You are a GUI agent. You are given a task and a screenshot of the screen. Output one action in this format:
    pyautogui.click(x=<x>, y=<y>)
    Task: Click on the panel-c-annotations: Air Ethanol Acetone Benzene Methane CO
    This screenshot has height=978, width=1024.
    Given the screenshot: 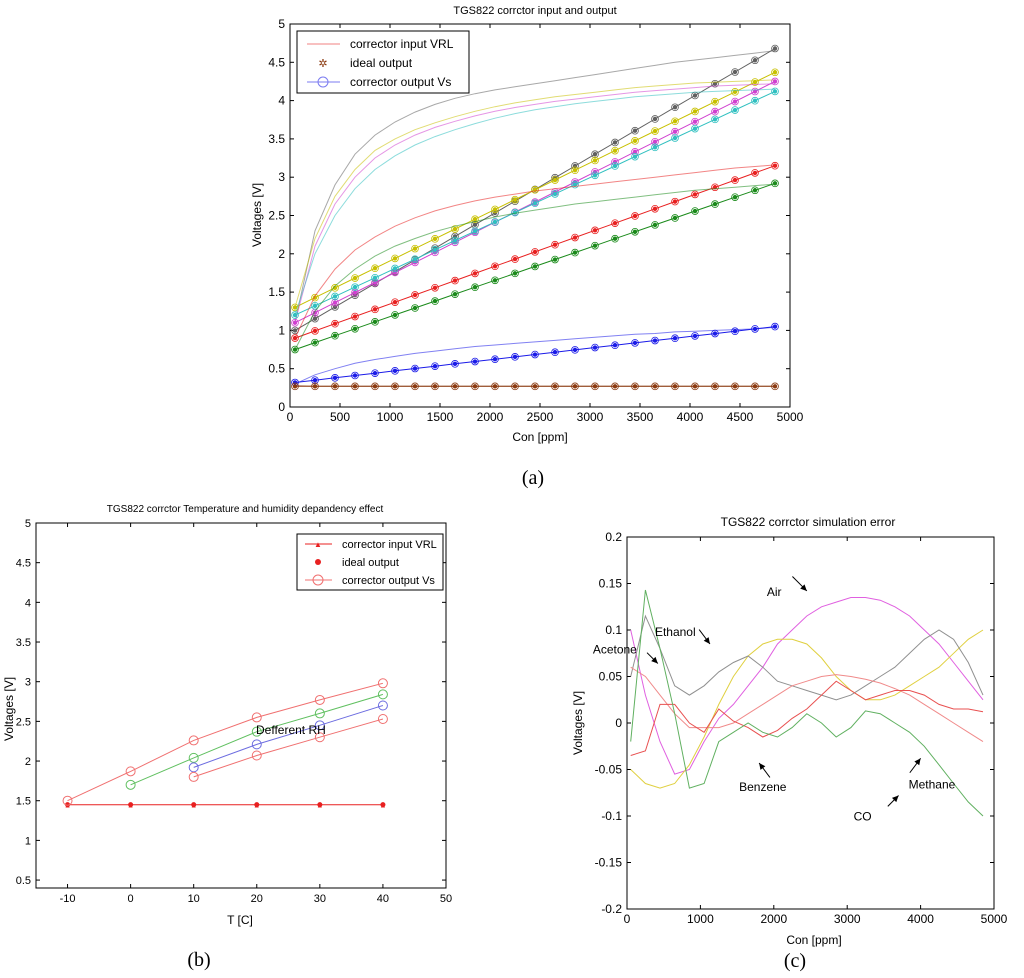 What is the action you would take?
    pyautogui.click(x=774, y=700)
    